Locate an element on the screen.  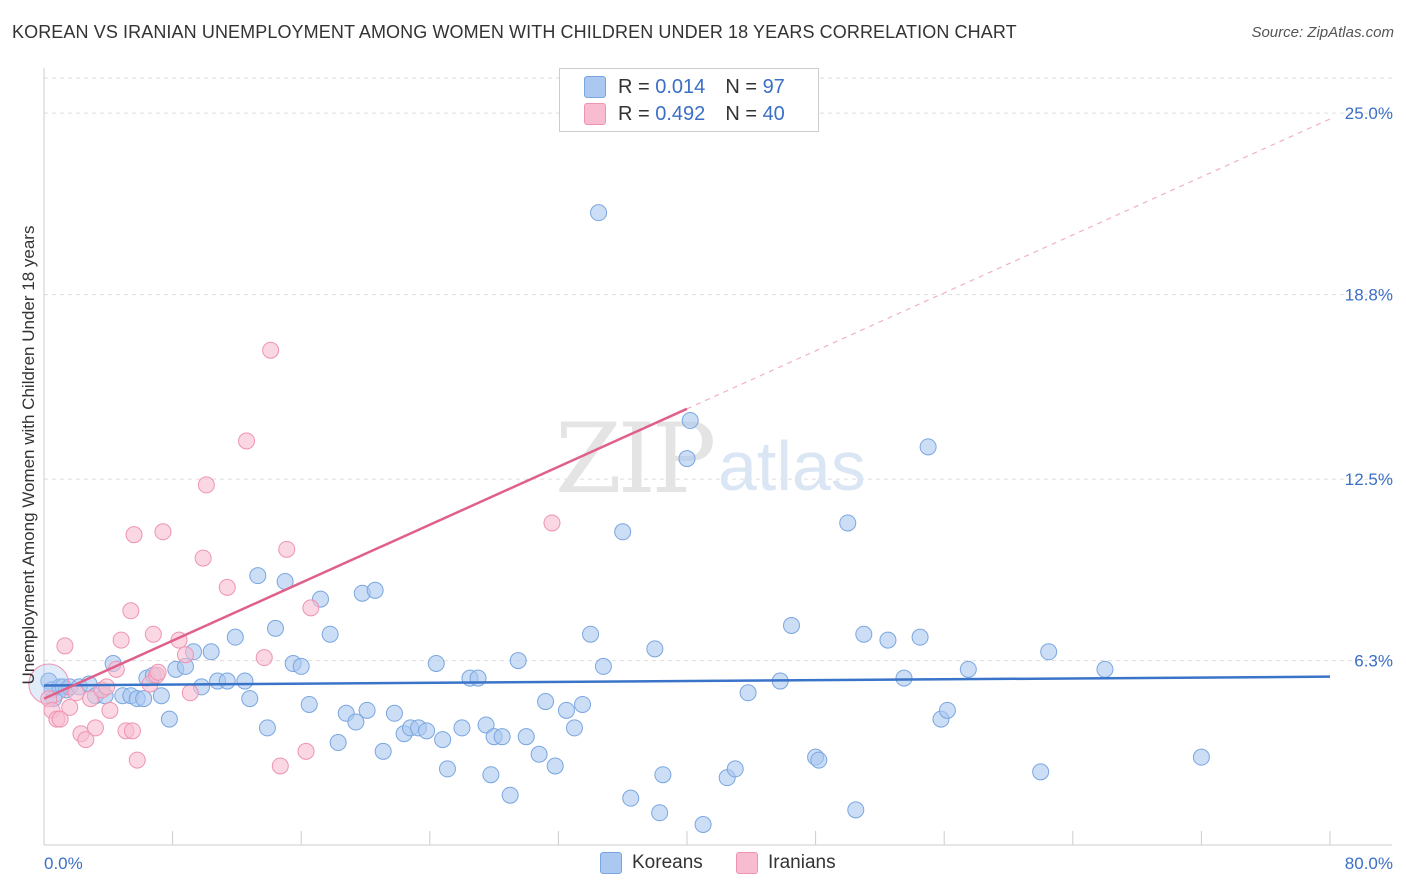
iranian-n-label: N = is located at coordinates (741, 113).